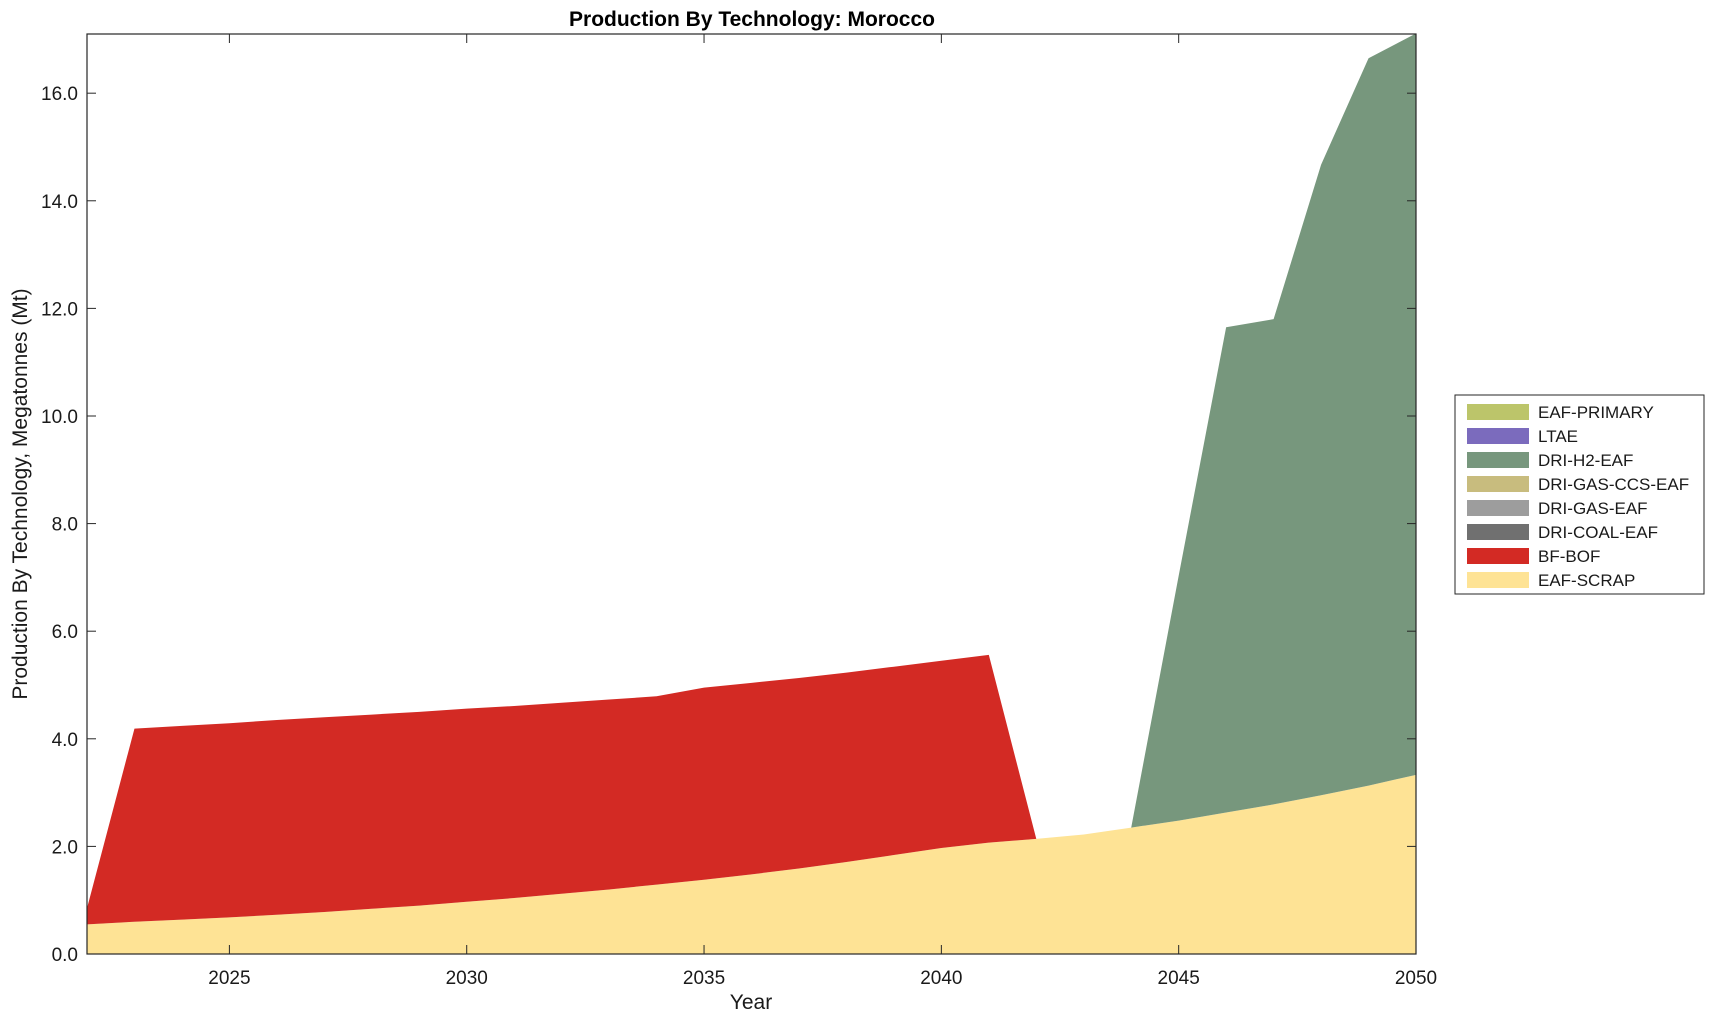  What do you see at coordinates (941, 978) in the screenshot?
I see `x-tick-label: 2040` at bounding box center [941, 978].